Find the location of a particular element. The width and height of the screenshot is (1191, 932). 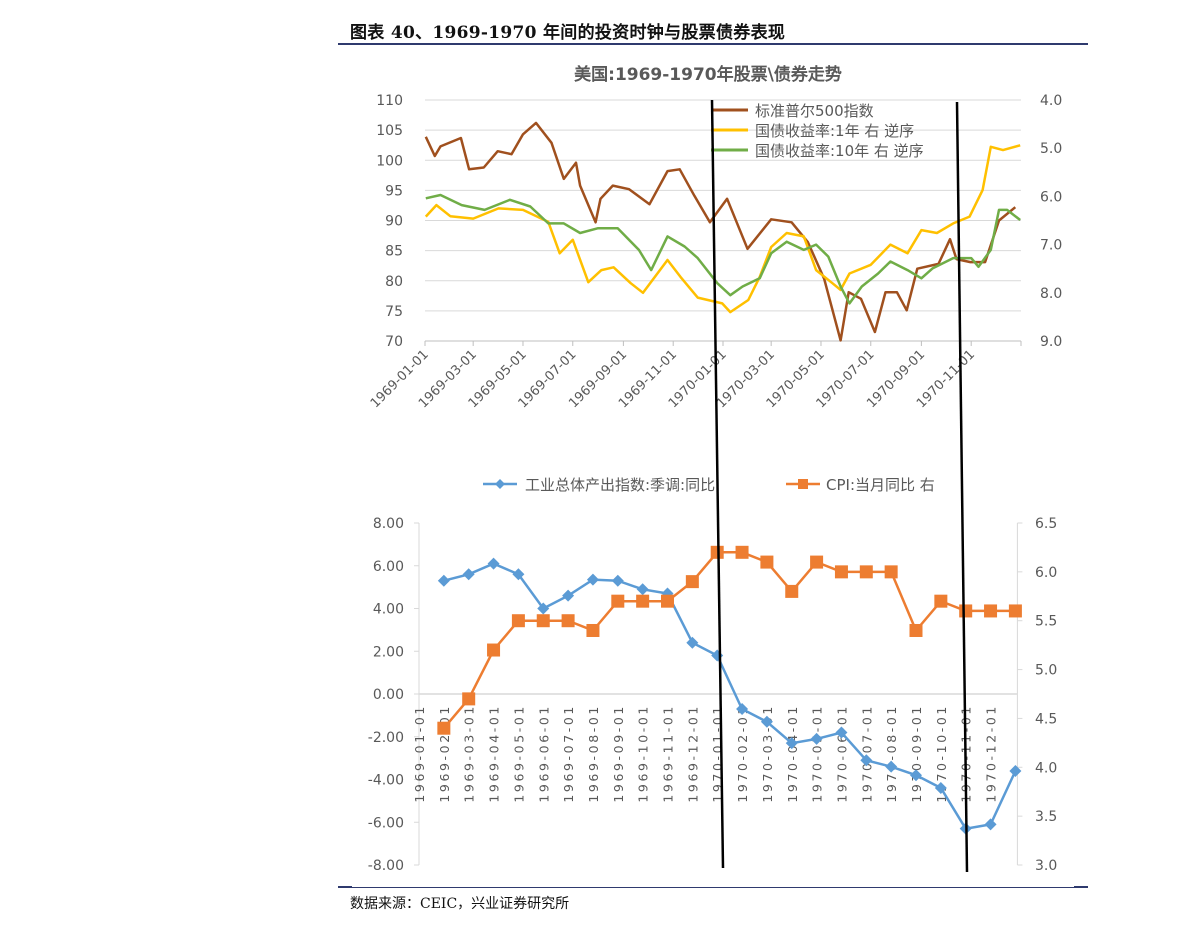

x-tick-label: 1970-07-01 is located at coordinates (866, 753).